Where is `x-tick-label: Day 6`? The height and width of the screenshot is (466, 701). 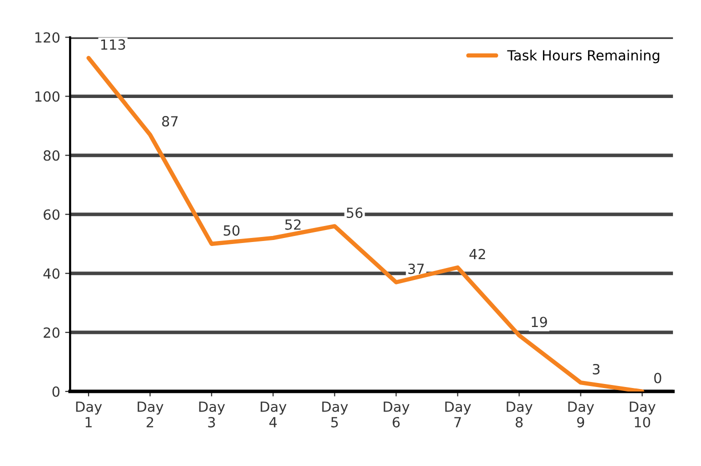
x-tick-label: Day 6 is located at coordinates (397, 415).